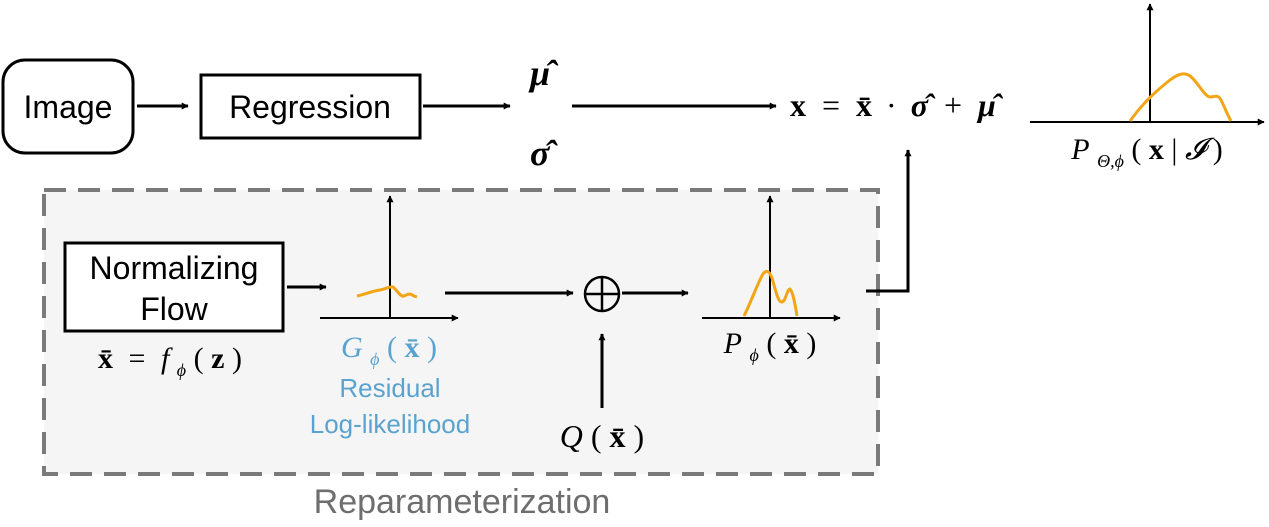  Describe the element at coordinates (390, 424) in the screenshot. I see `residual-caption-line2: Log-likelihood` at that location.